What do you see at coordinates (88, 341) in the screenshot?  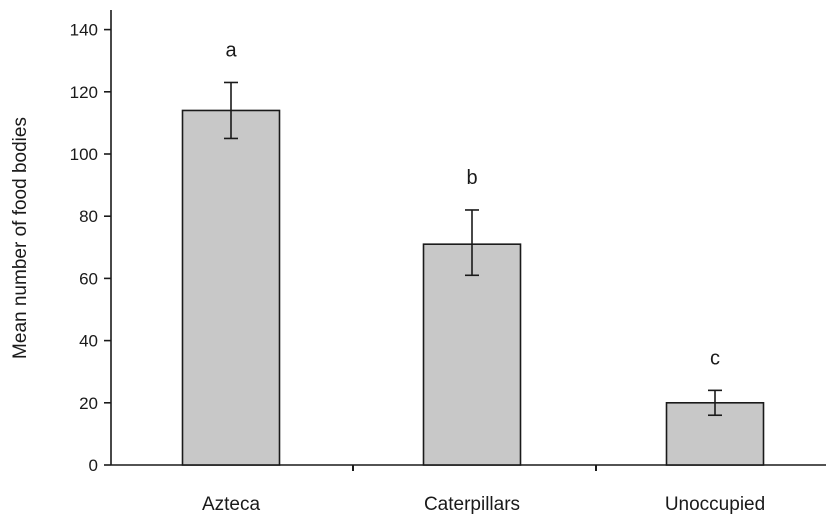 I see `y-tick-label: 40` at bounding box center [88, 341].